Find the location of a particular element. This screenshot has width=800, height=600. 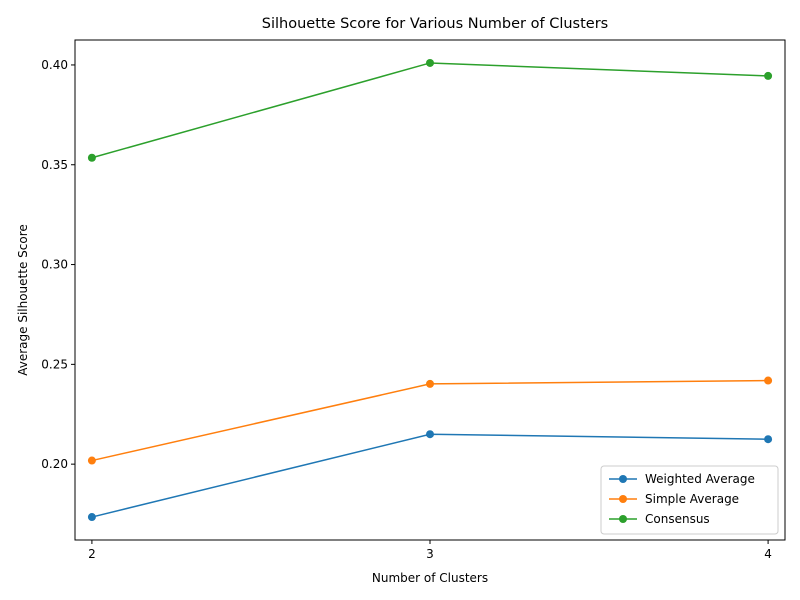

legend: Weighted Average Simple Average Consensus is located at coordinates (689, 500).